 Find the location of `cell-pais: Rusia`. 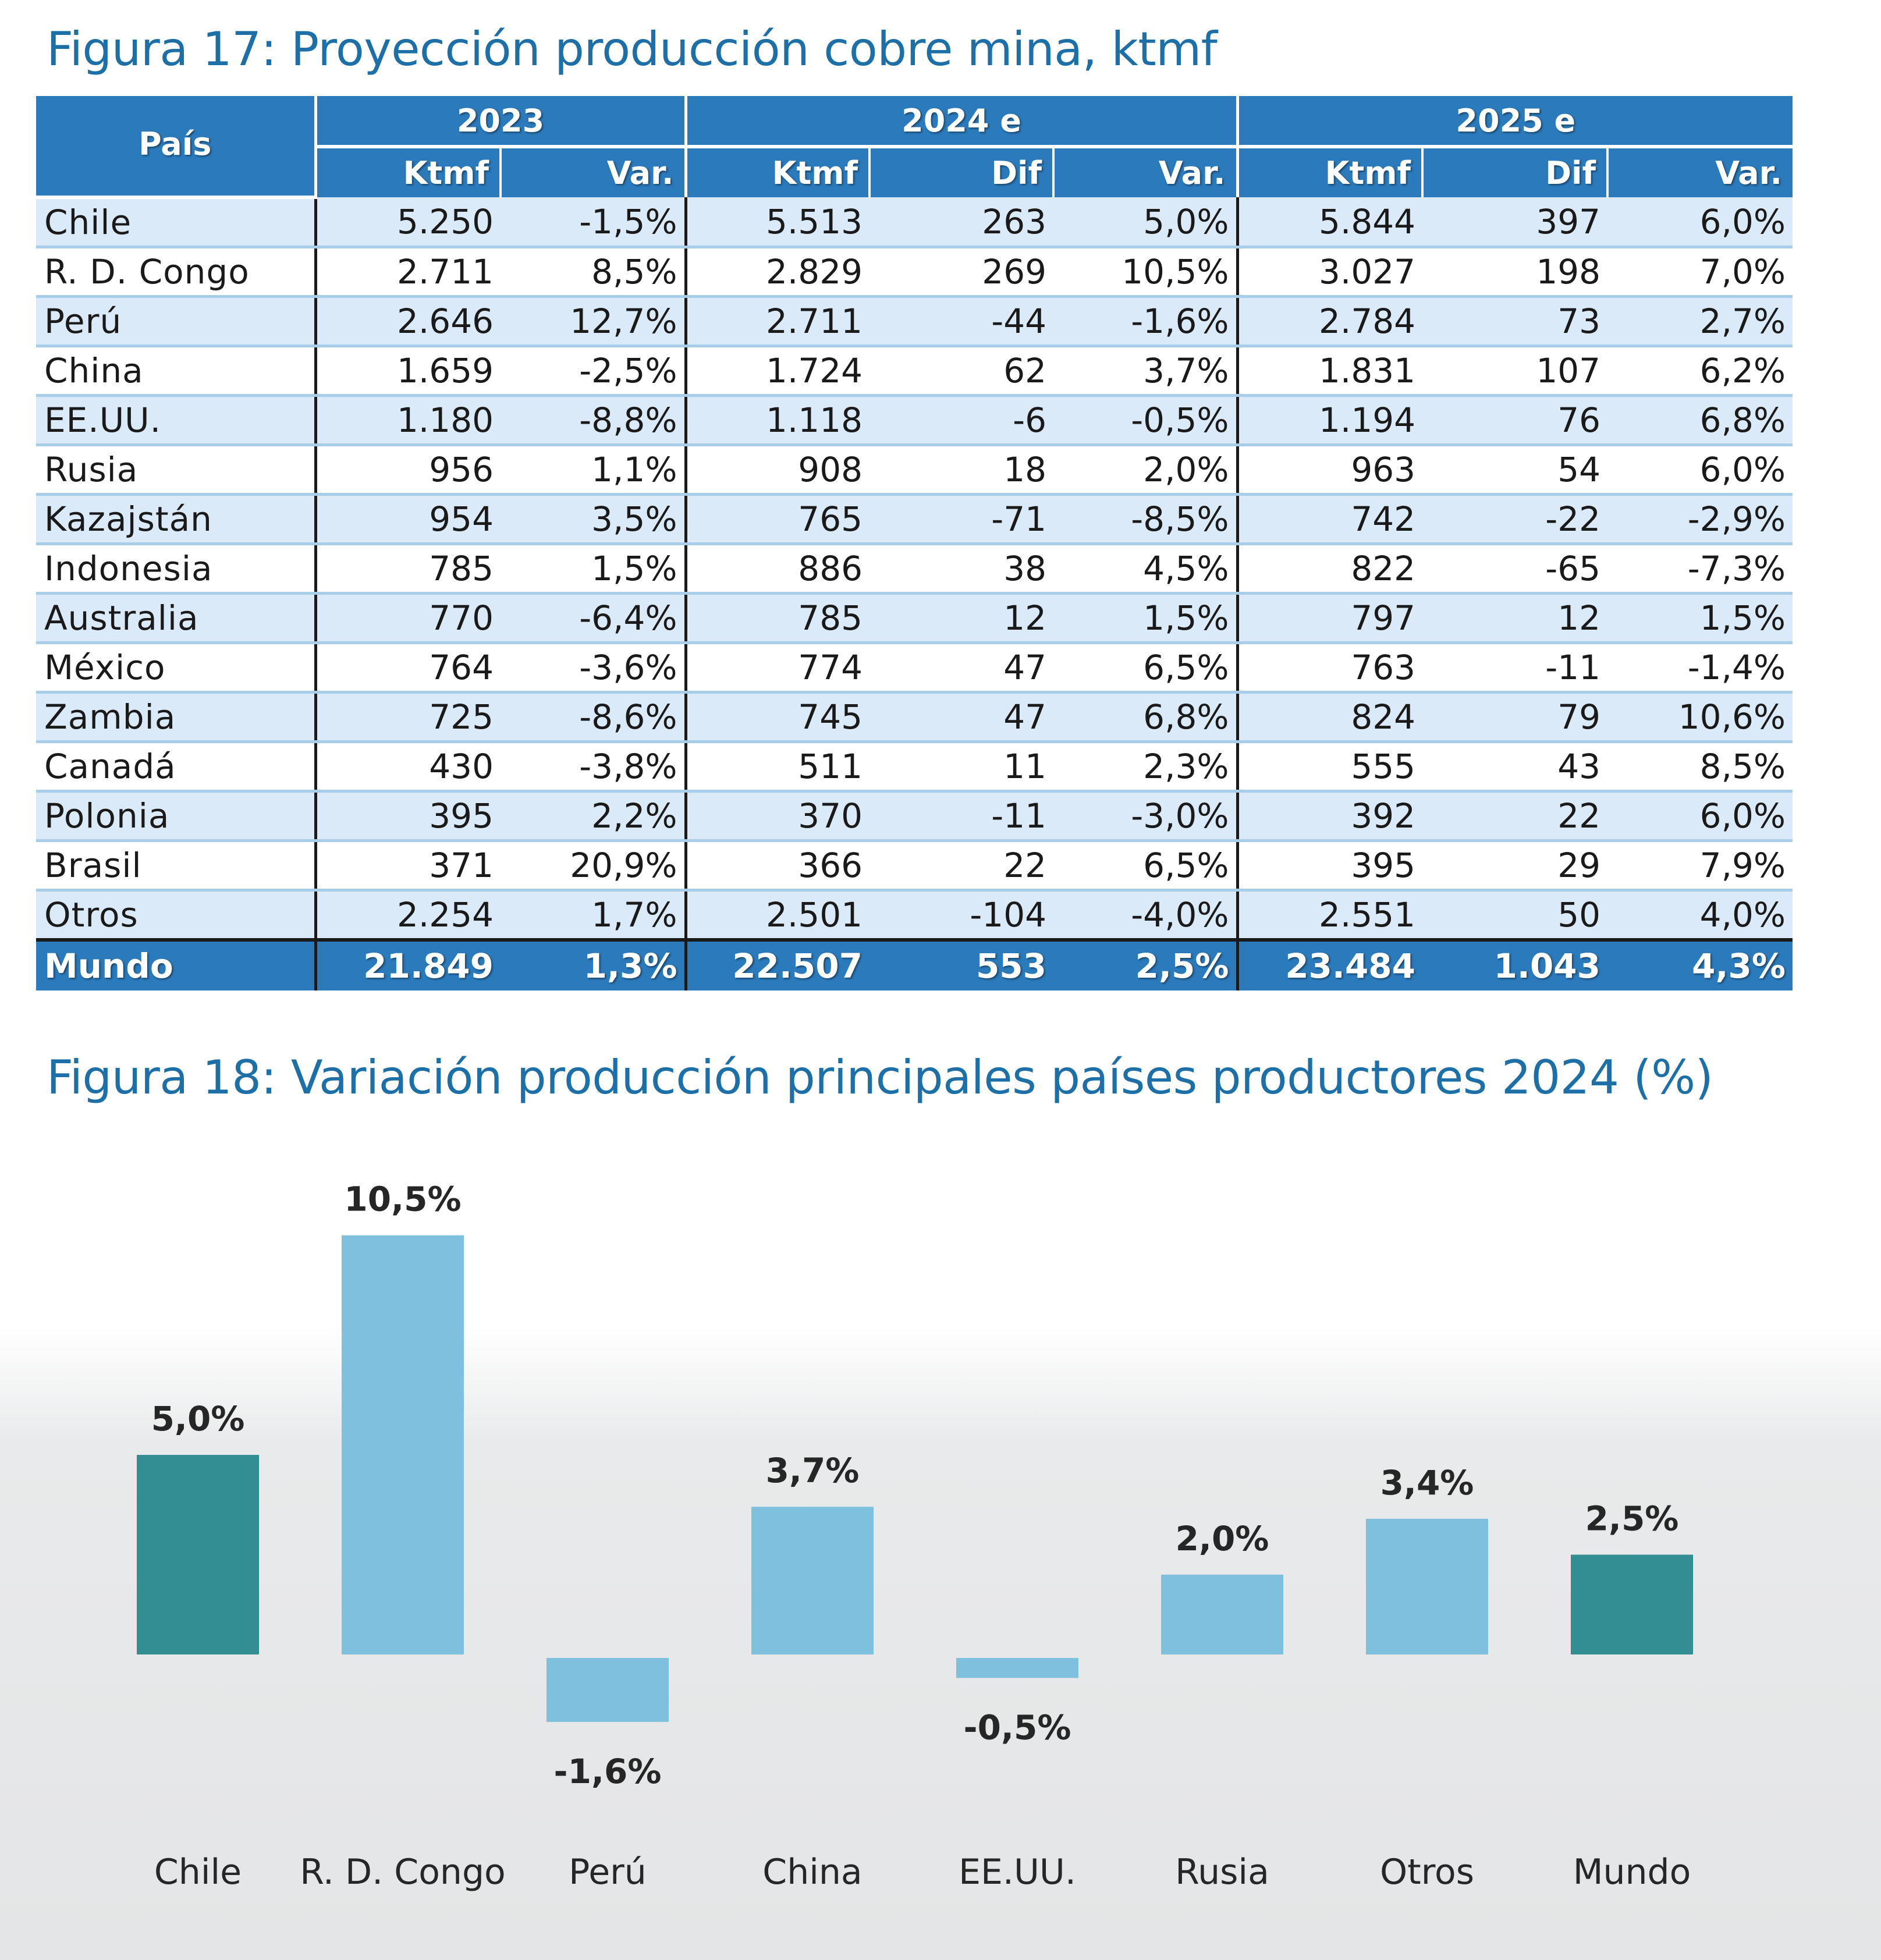

cell-pais: Rusia is located at coordinates (175, 470).